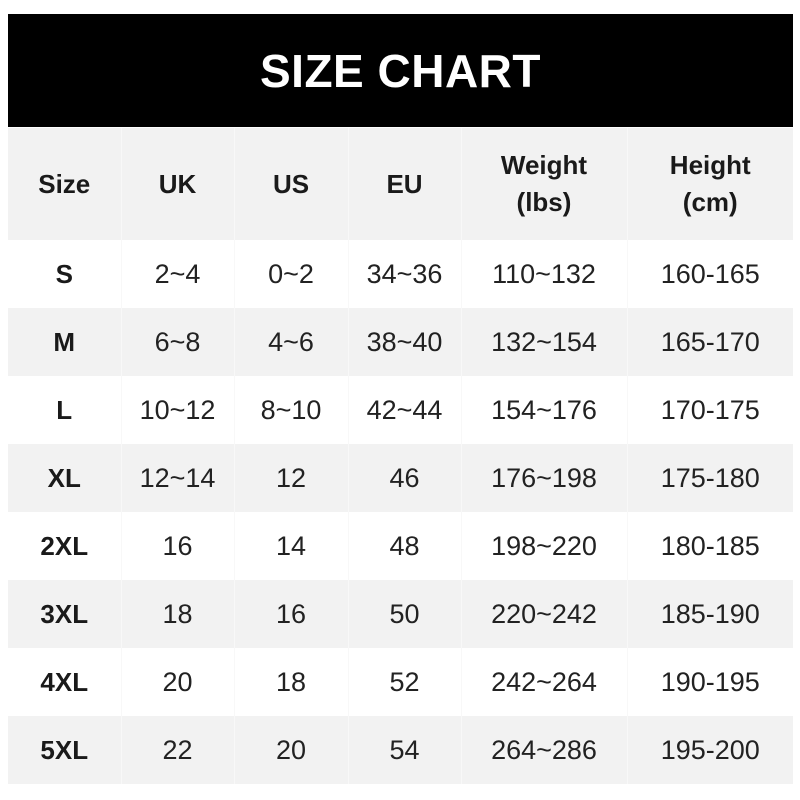  I want to click on header-weight: Weight (lbs), so click(543, 184).